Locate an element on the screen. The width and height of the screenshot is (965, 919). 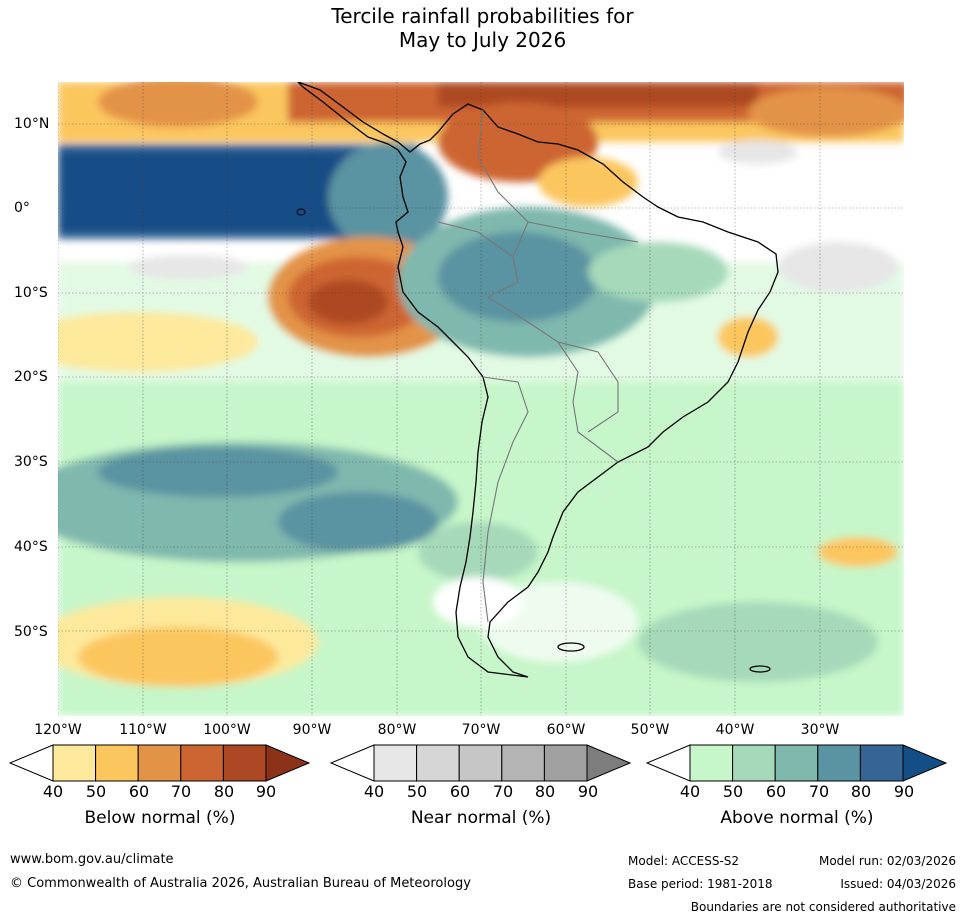
legend-below-tick: 40 is located at coordinates (53, 791).